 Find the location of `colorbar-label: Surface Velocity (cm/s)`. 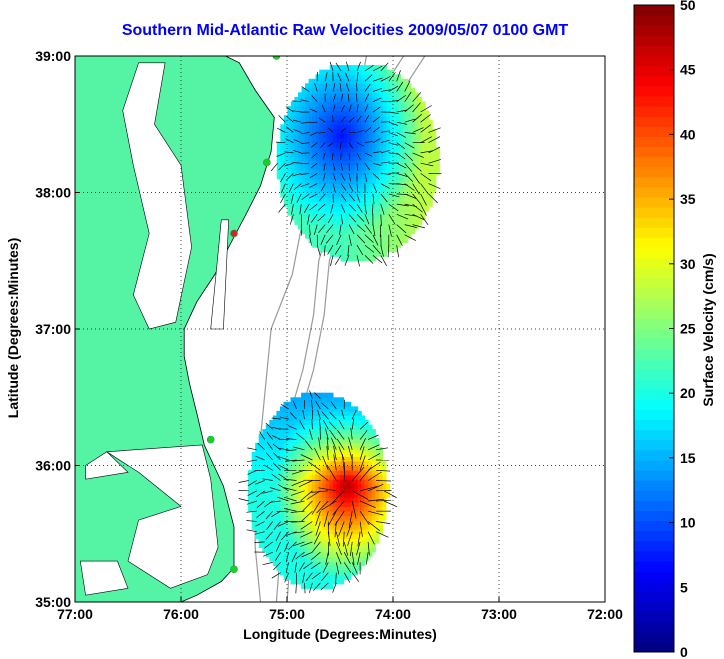

colorbar-label: Surface Velocity (cm/s) is located at coordinates (708, 330).